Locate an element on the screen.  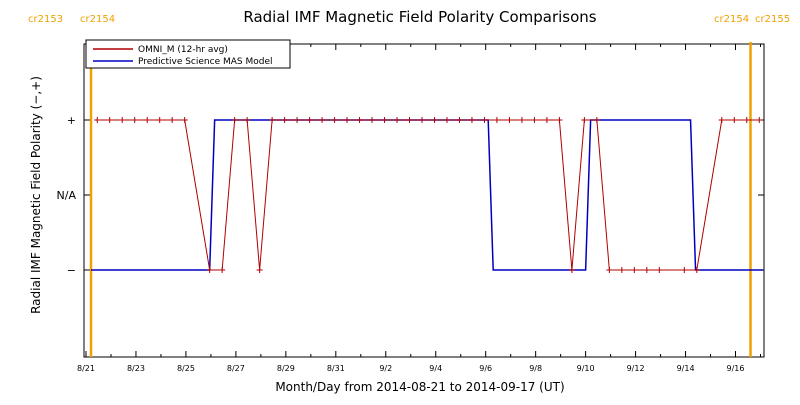
y-axis-label: Radial IMF Magnetic Field Polarity (−,+) is located at coordinates (36, 195).